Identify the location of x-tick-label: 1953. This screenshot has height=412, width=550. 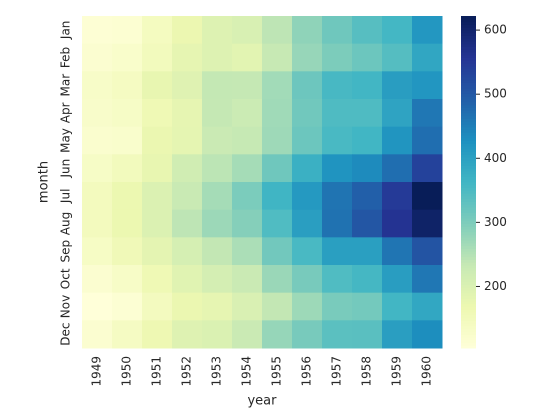
(217, 371).